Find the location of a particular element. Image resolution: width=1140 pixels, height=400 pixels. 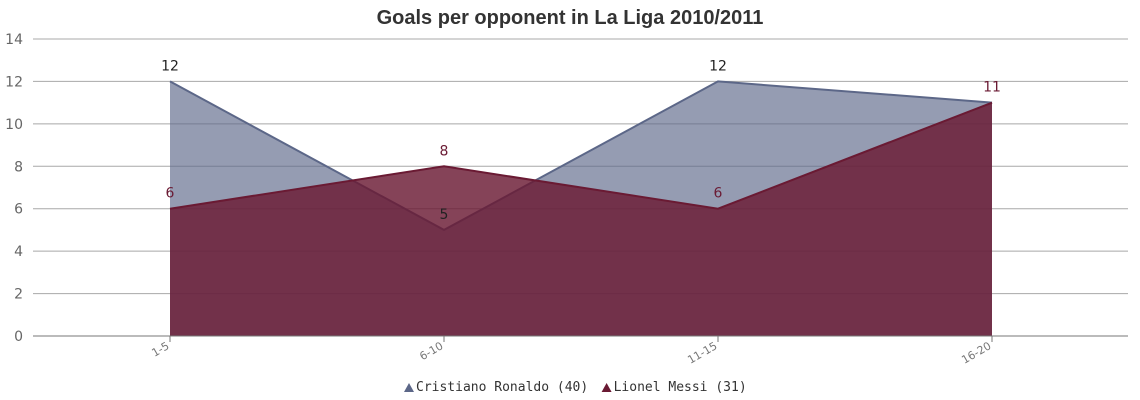

data-label: 11 is located at coordinates (992, 88).